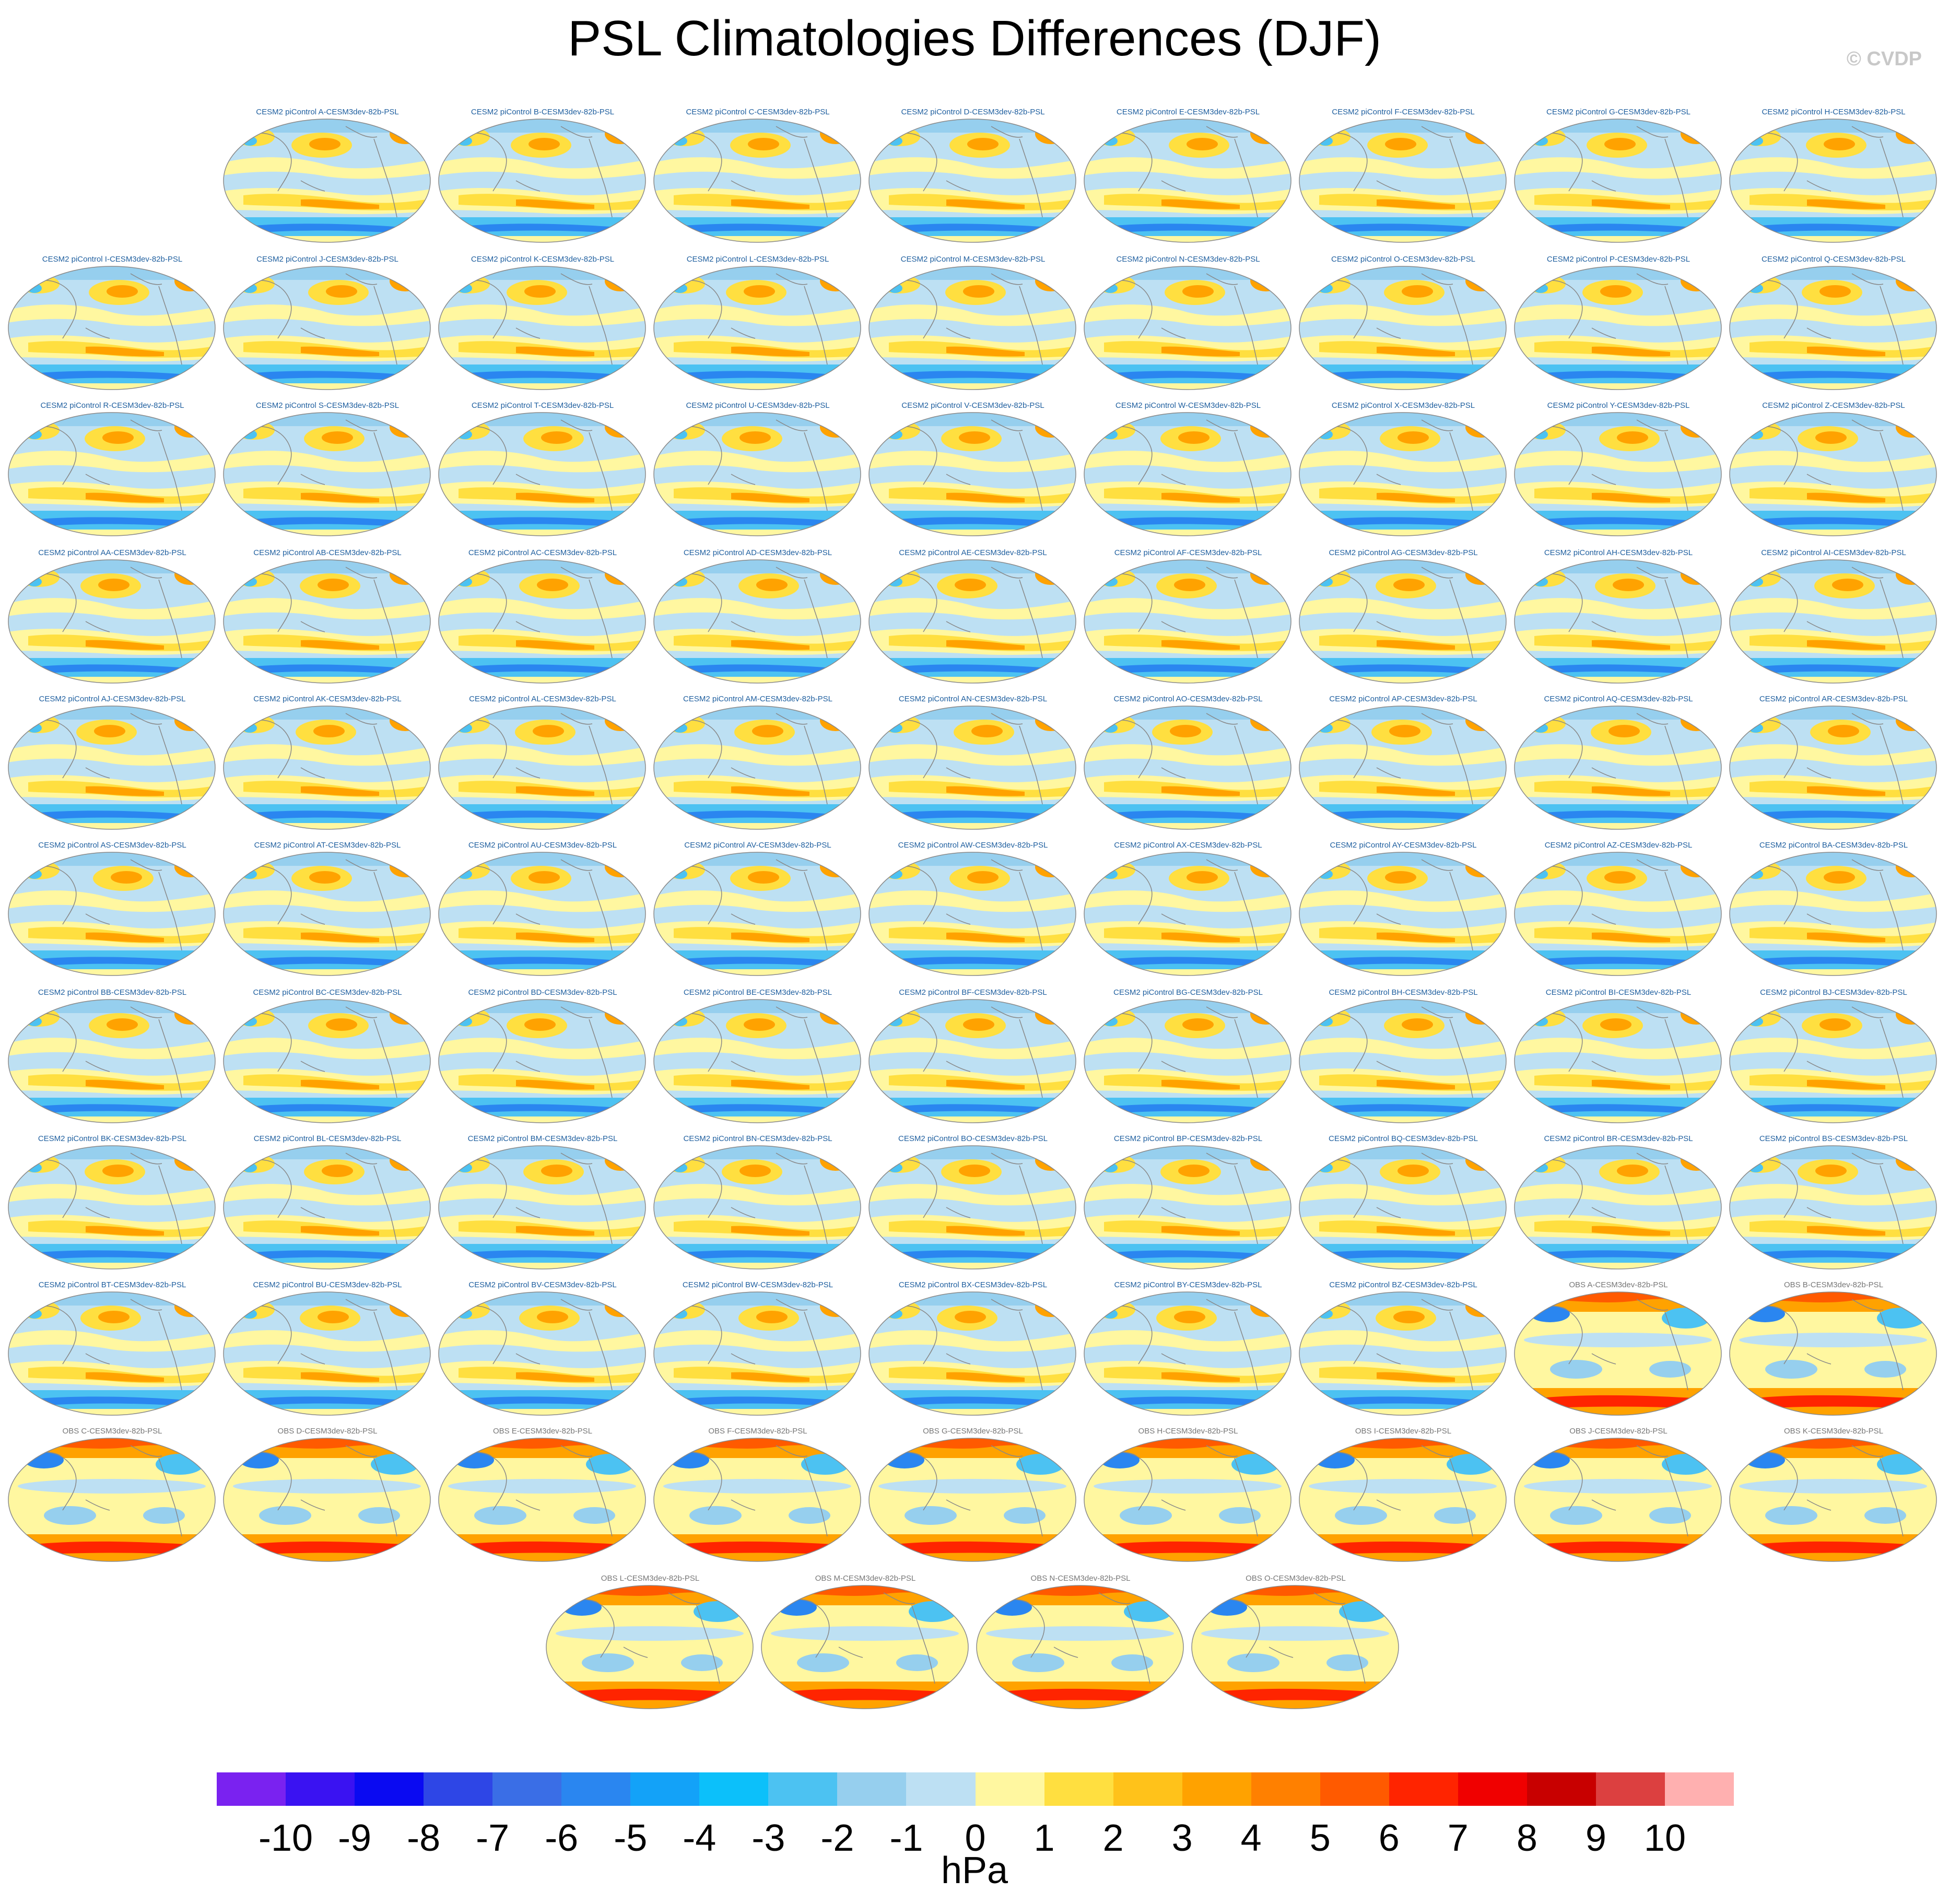 The image size is (1949, 1904). What do you see at coordinates (1618, 112) in the screenshot?
I see `panel-title: CESM2 piControl G-CESM3dev-82b-PSL` at bounding box center [1618, 112].